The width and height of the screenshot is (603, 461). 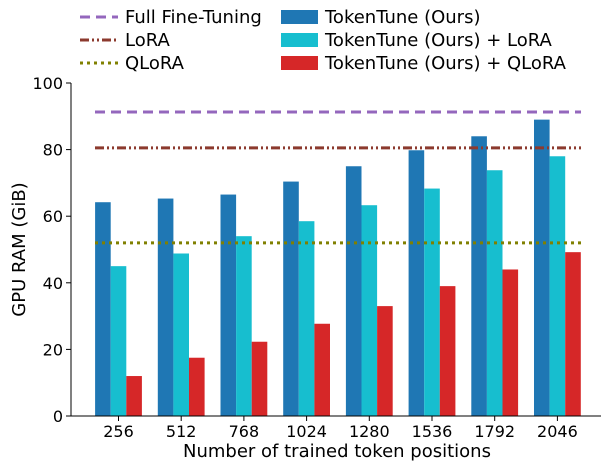 I want to click on legend-label-full-fine-tuning: Full Fine-Tuning, so click(x=193, y=17).